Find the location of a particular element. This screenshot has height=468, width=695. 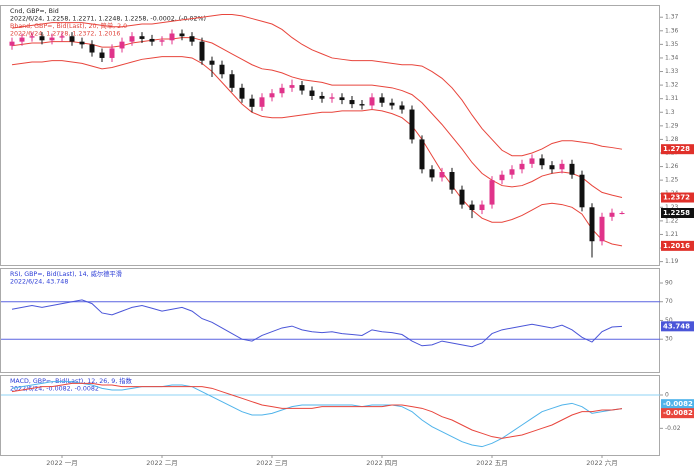

x-tick-label: 2022 三月 is located at coordinates (272, 463).